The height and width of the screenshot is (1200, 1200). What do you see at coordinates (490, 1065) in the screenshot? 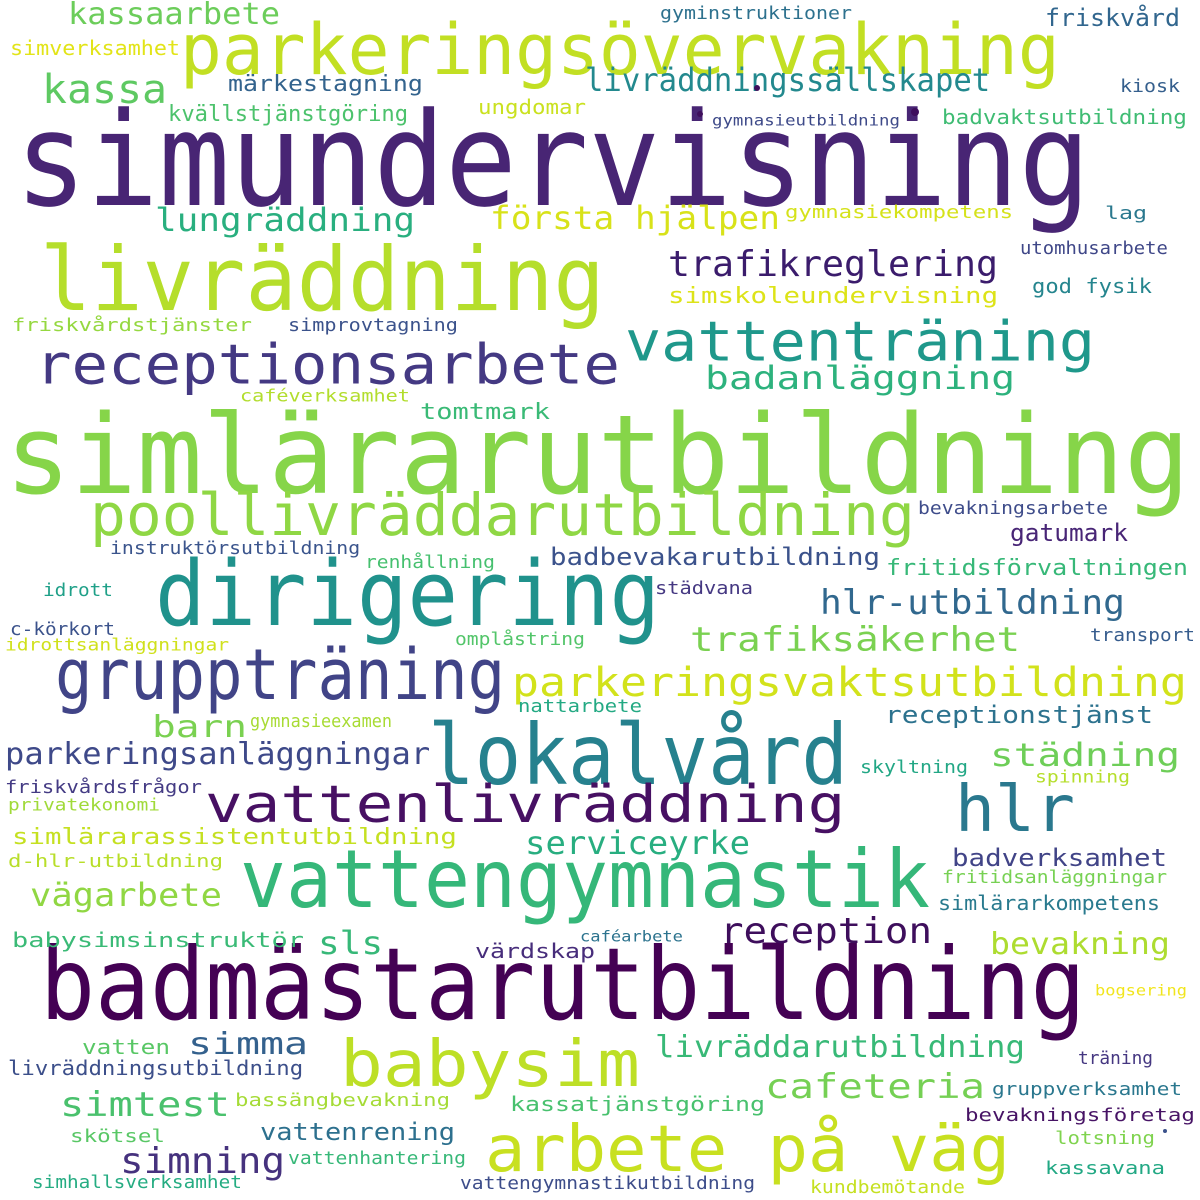
I see `word-babysim: babysim` at bounding box center [490, 1065].